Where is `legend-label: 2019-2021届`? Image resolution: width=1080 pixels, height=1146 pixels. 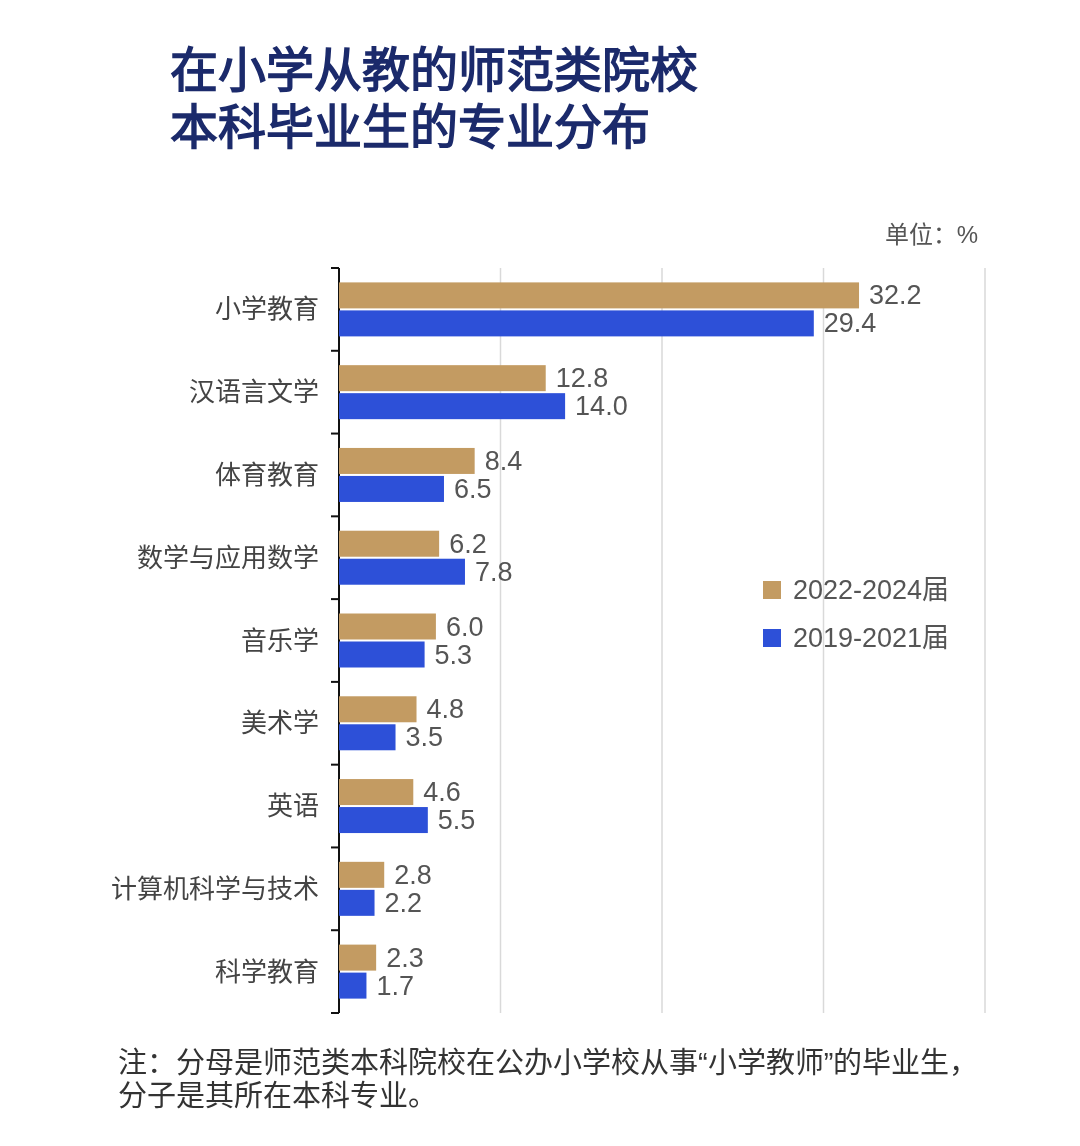
legend-label: 2019-2021届 is located at coordinates (871, 638).